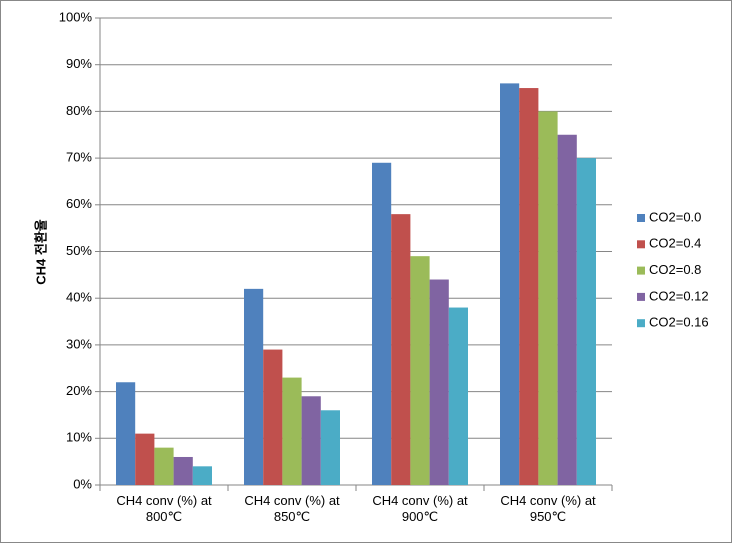 This screenshot has height=543, width=732. What do you see at coordinates (420, 508) in the screenshot?
I see `x-tick-label: CH4 conv (%) at 900℃` at bounding box center [420, 508].